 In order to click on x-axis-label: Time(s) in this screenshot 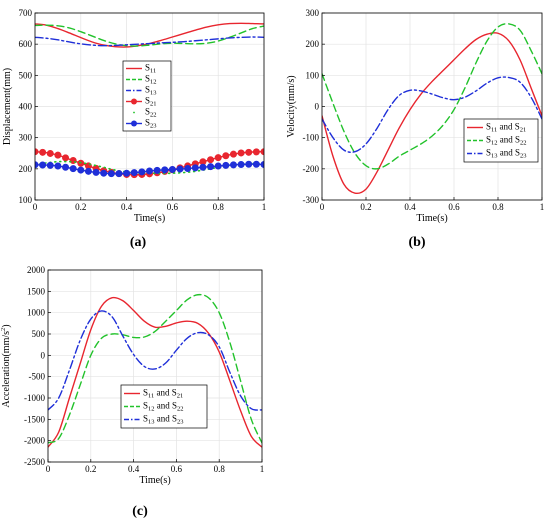, I will do `click(431, 218)`.